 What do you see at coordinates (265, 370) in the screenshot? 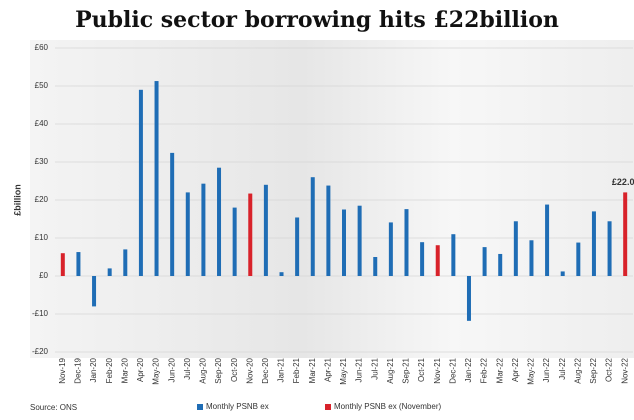
I see `x-tick-label: Dec-20` at bounding box center [265, 370].